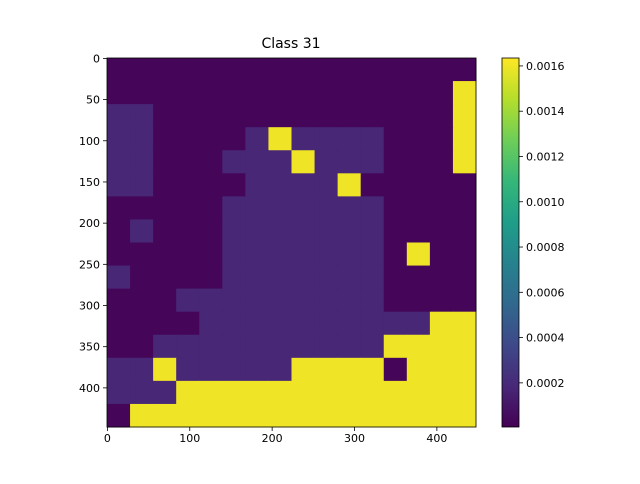 Image resolution: width=640 pixels, height=484 pixels. What do you see at coordinates (107, 438) in the screenshot?
I see `x-tick-label: 0` at bounding box center [107, 438].